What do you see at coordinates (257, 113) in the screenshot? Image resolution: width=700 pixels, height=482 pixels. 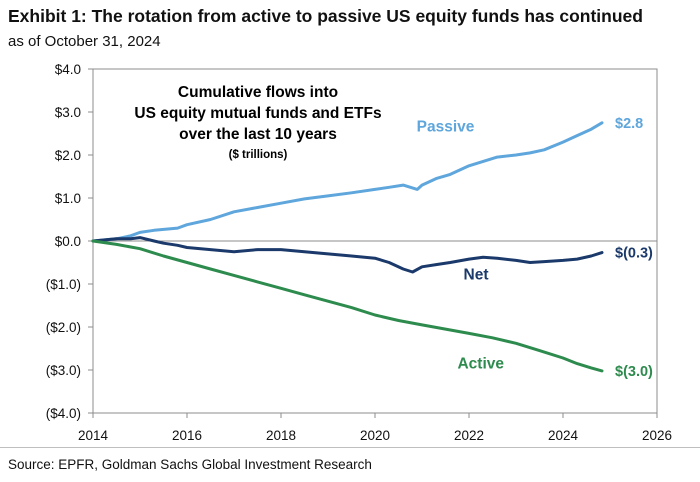 I see `chart-title-line-2: US equity mutual funds and ETFs` at bounding box center [257, 113].